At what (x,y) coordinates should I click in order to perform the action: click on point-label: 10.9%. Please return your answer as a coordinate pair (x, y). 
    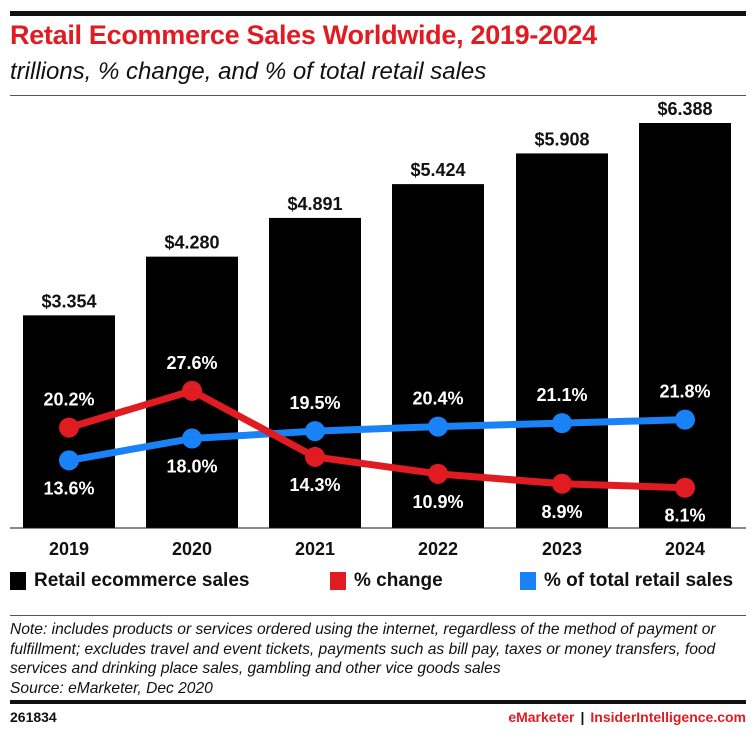
    Looking at the image, I should click on (437, 502).